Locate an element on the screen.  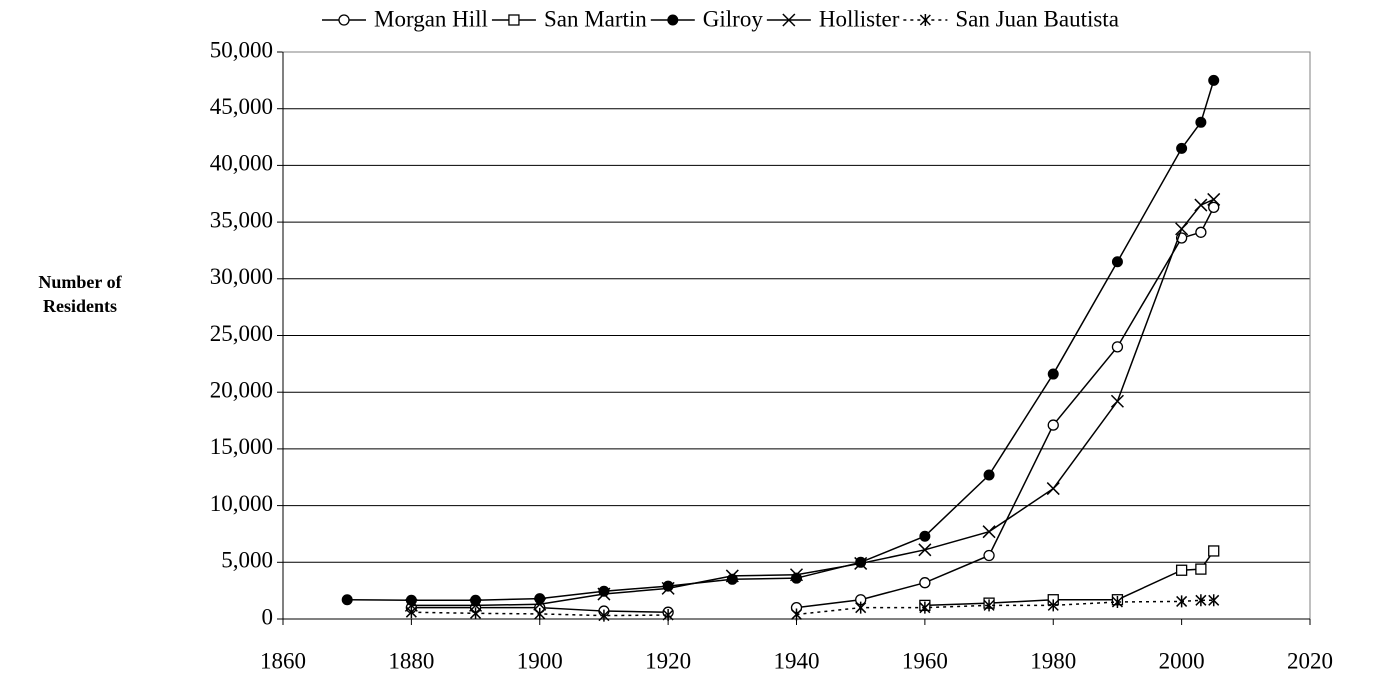
y-tick-label: 0 is located at coordinates (268, 616).